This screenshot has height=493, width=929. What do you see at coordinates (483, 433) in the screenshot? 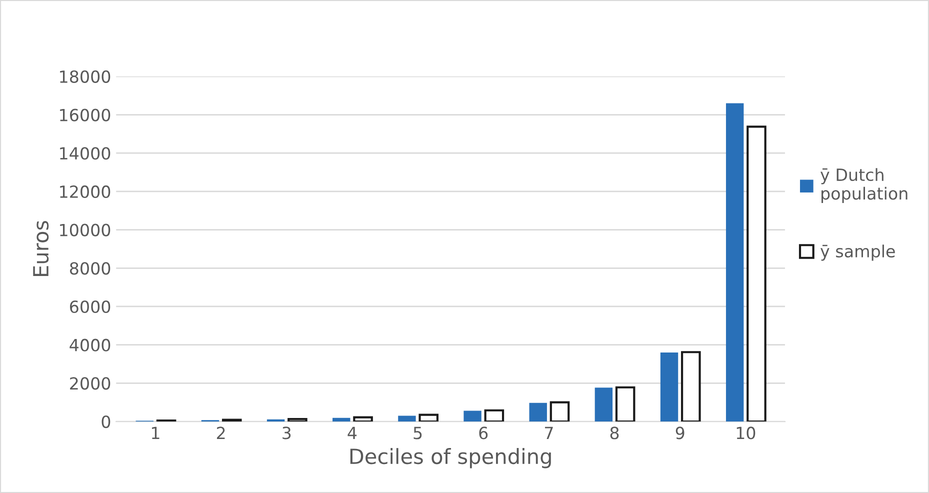
I see `x-tick-label: 6` at bounding box center [483, 433].